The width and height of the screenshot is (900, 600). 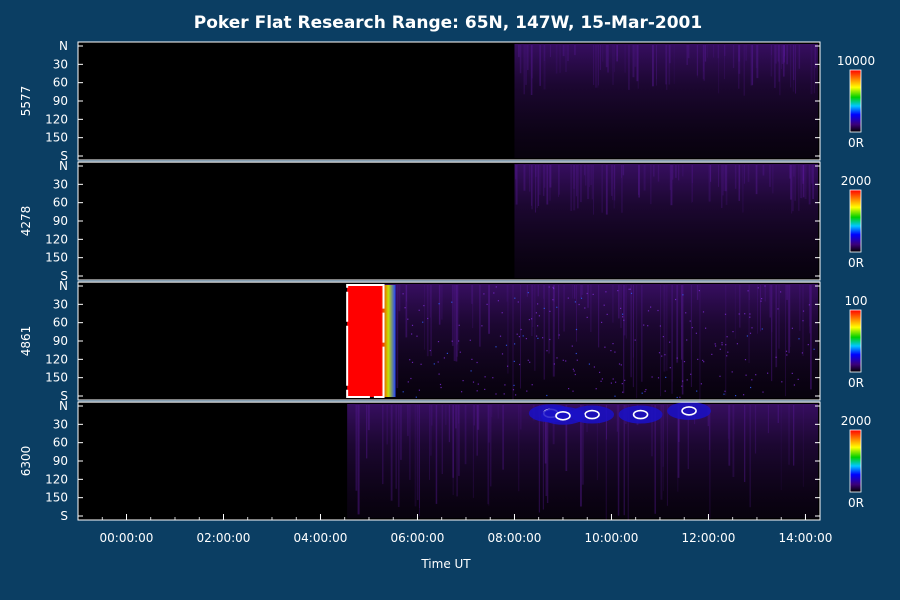 I want to click on colorbar-min-label: 0R, so click(x=856, y=263).